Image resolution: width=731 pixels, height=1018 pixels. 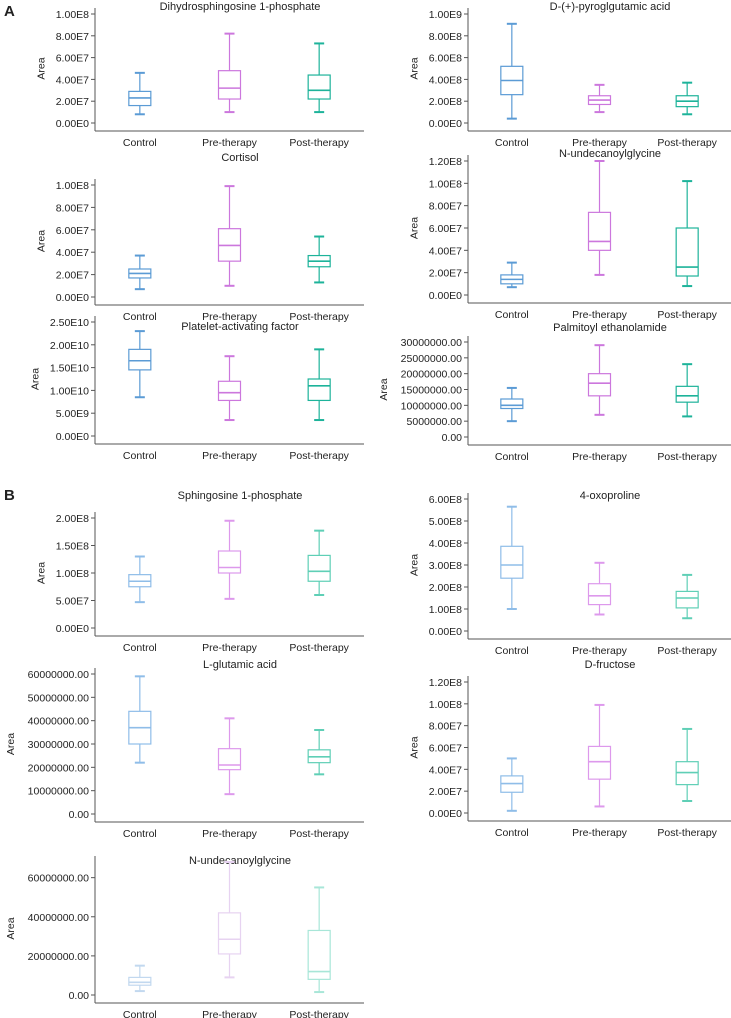 What do you see at coordinates (9, 495) in the screenshot?
I see `panel-label-b: B` at bounding box center [9, 495].